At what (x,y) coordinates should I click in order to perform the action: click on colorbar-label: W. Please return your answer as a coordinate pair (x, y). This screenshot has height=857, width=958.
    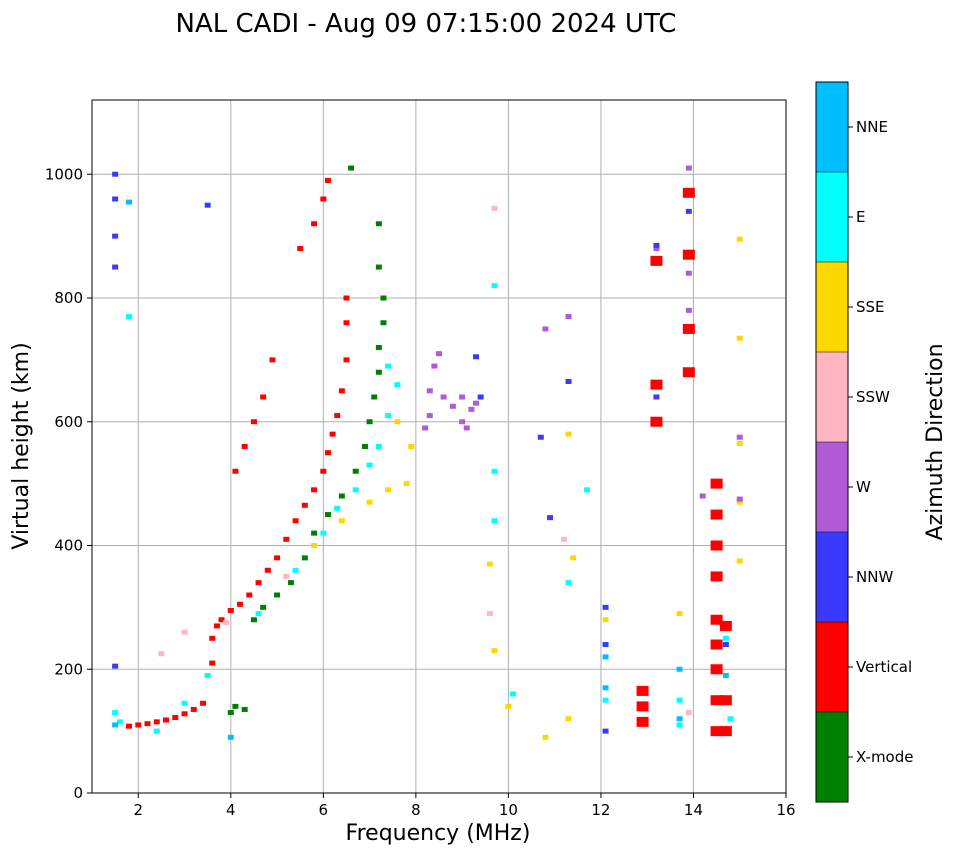
    Looking at the image, I should click on (863, 487).